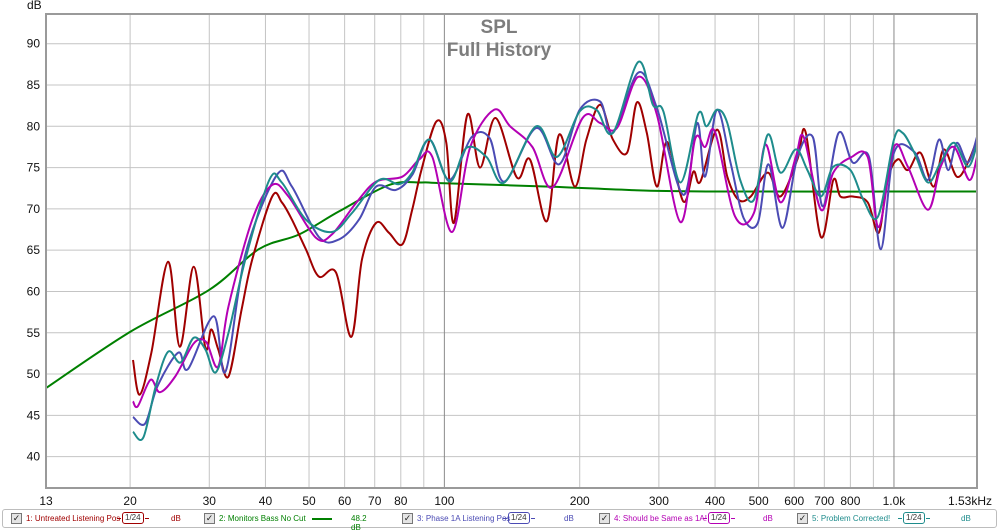 Image resolution: width=999 pixels, height=532 pixels. I want to click on x-tick-label: 1.0k, so click(895, 501).